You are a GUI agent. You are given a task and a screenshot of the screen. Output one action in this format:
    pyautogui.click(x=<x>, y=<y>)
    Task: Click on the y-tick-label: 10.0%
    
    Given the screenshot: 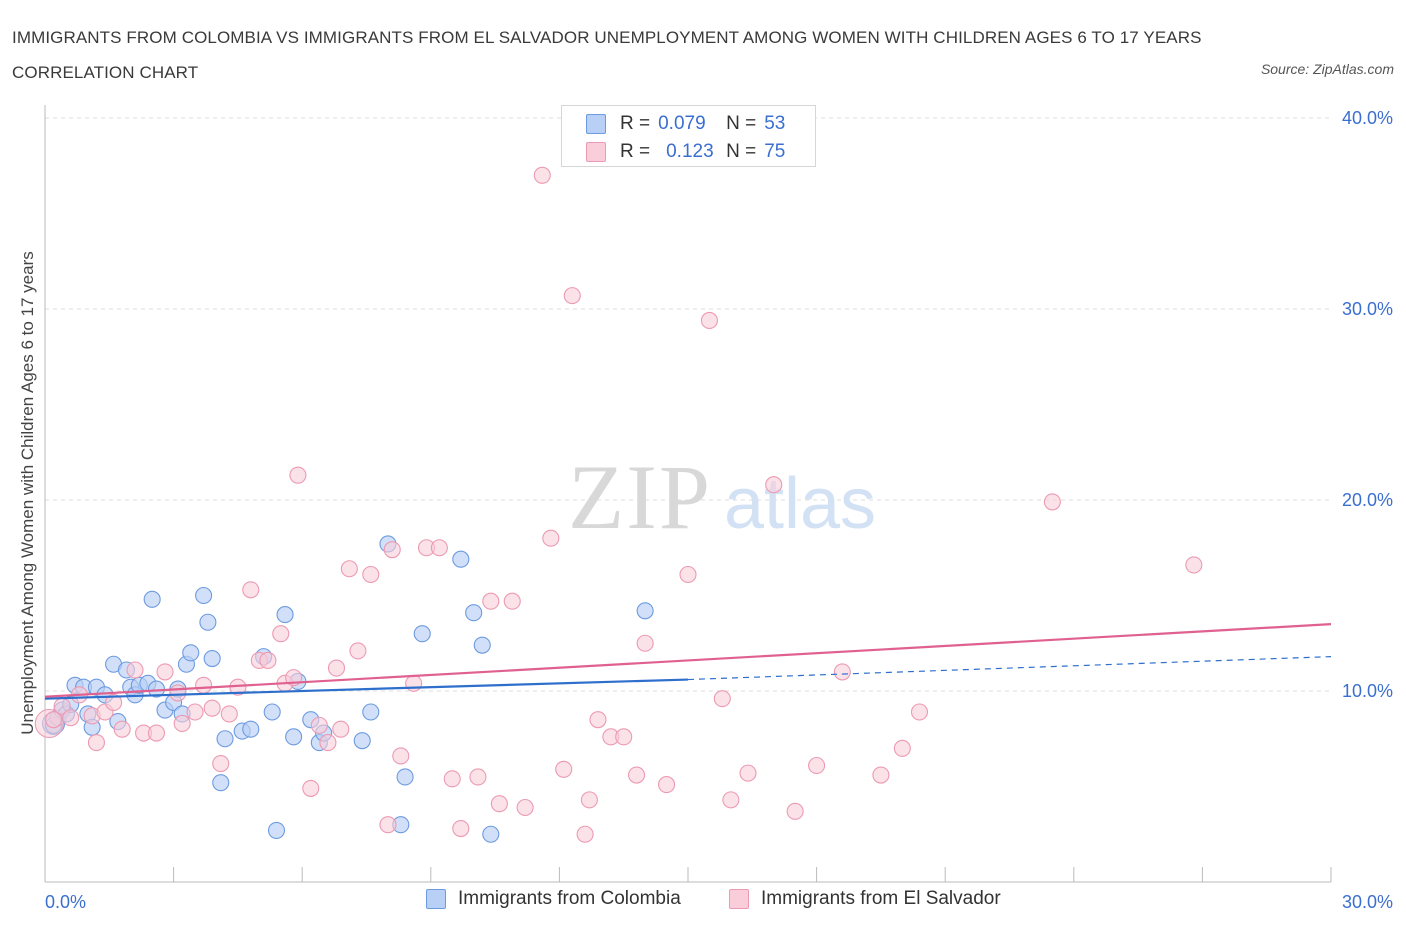 What is the action you would take?
    pyautogui.click(x=1367, y=691)
    